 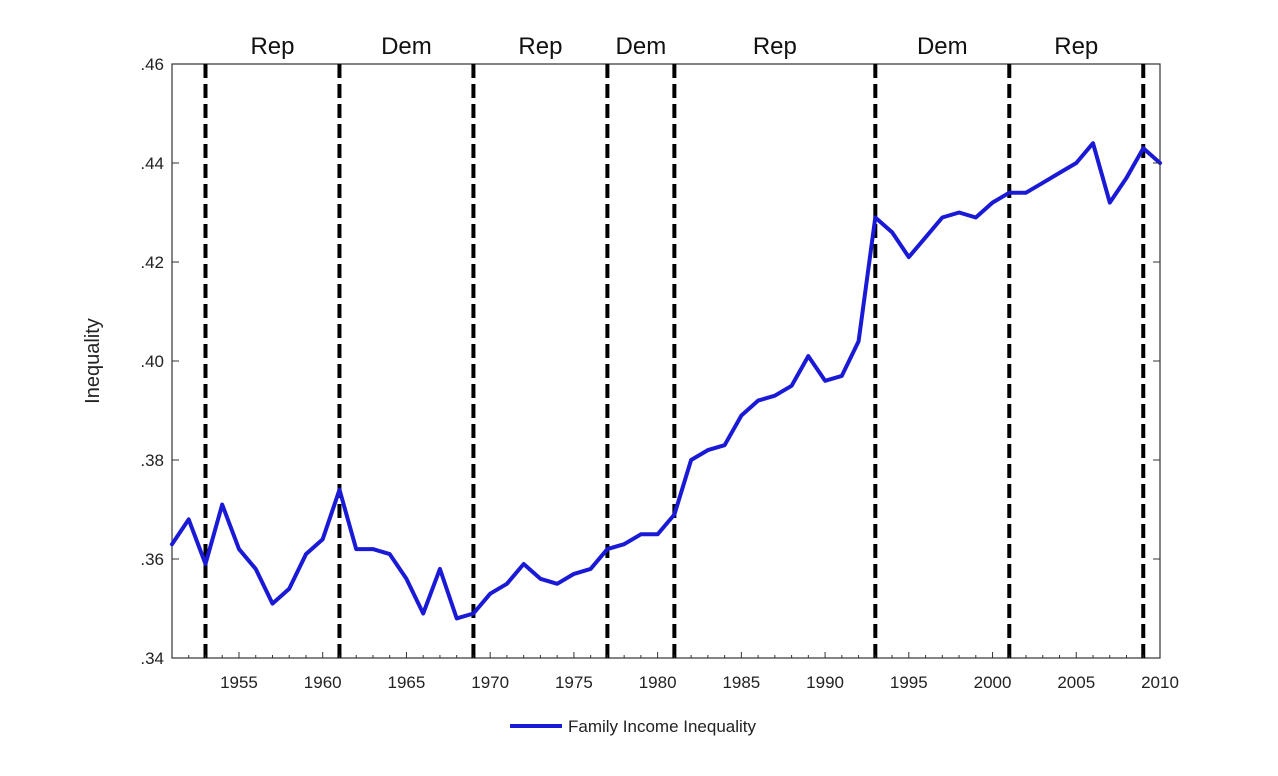 I want to click on x-tick-label-1990: 1990, so click(x=825, y=682).